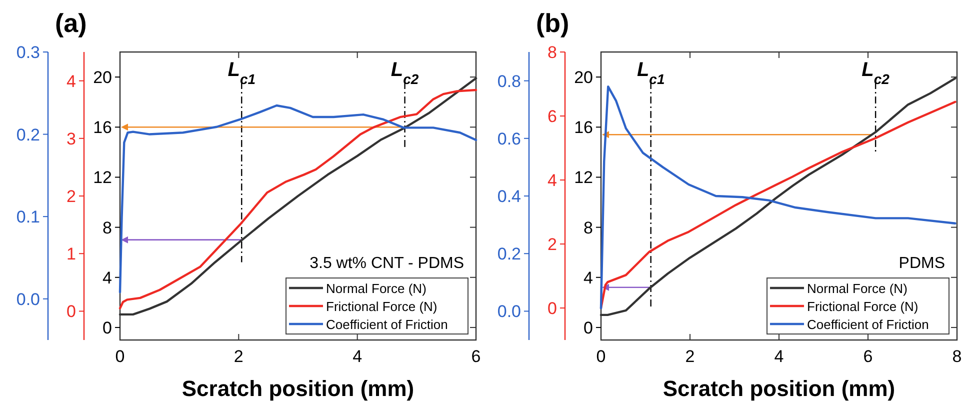  I want to click on y3-tick-label: 0.1, so click(28, 217).